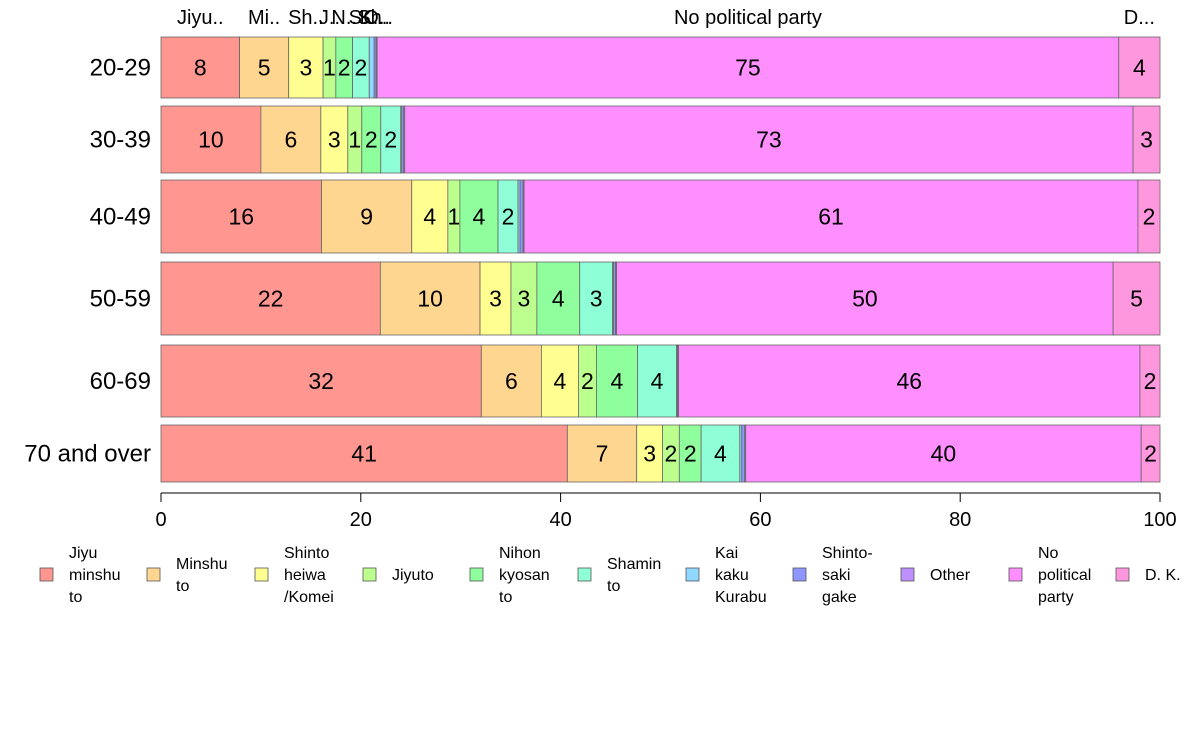  What do you see at coordinates (398, 575) in the screenshot?
I see `legend-item-jiyuto: Jiyuto` at bounding box center [398, 575].